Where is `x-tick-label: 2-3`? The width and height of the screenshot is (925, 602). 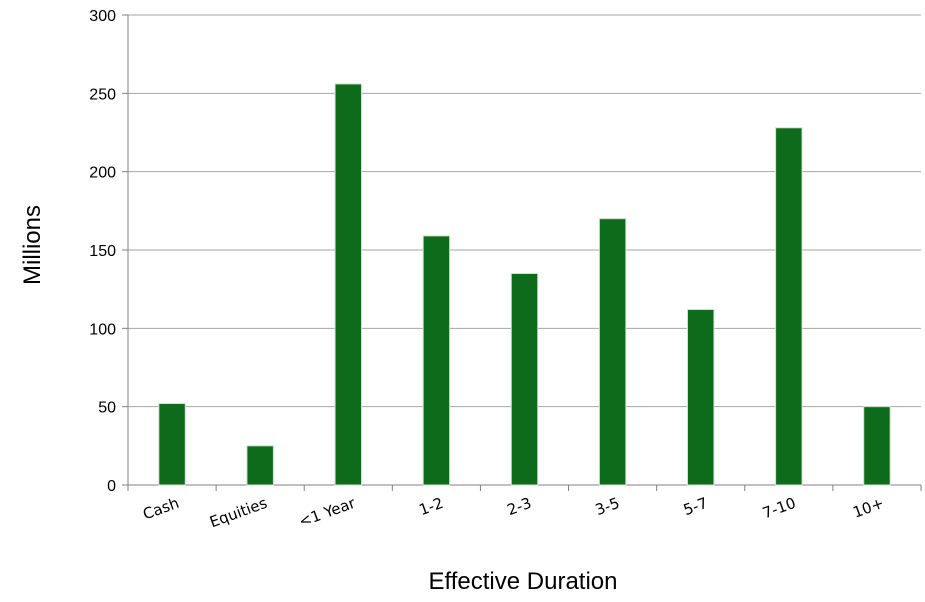
x-tick-label: 2-3 is located at coordinates (519, 506).